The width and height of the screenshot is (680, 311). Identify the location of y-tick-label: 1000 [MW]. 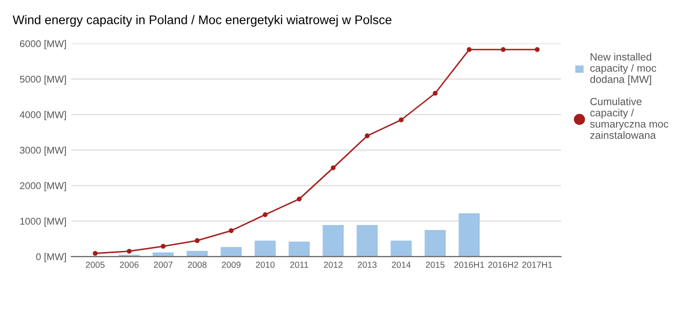
(43, 222).